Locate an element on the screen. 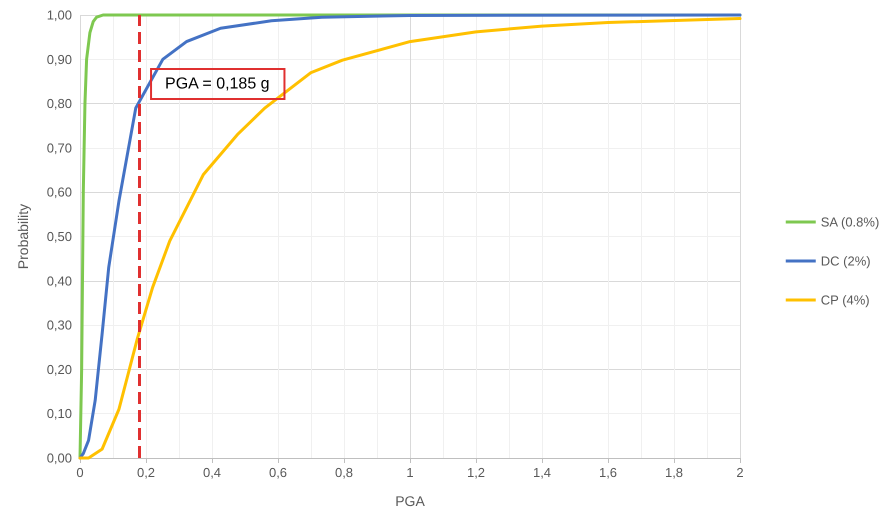 The image size is (893, 522). y-tick-label: 0,60 is located at coordinates (59, 192).